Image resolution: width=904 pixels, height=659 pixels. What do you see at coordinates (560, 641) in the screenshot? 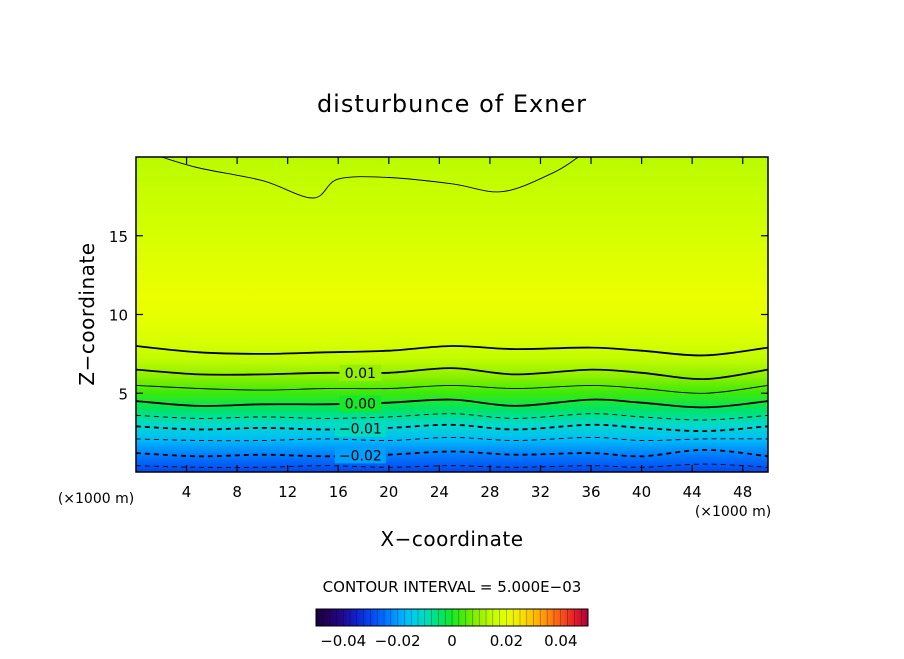
I see `colorbar-tick-label: 0.04` at bounding box center [560, 641].